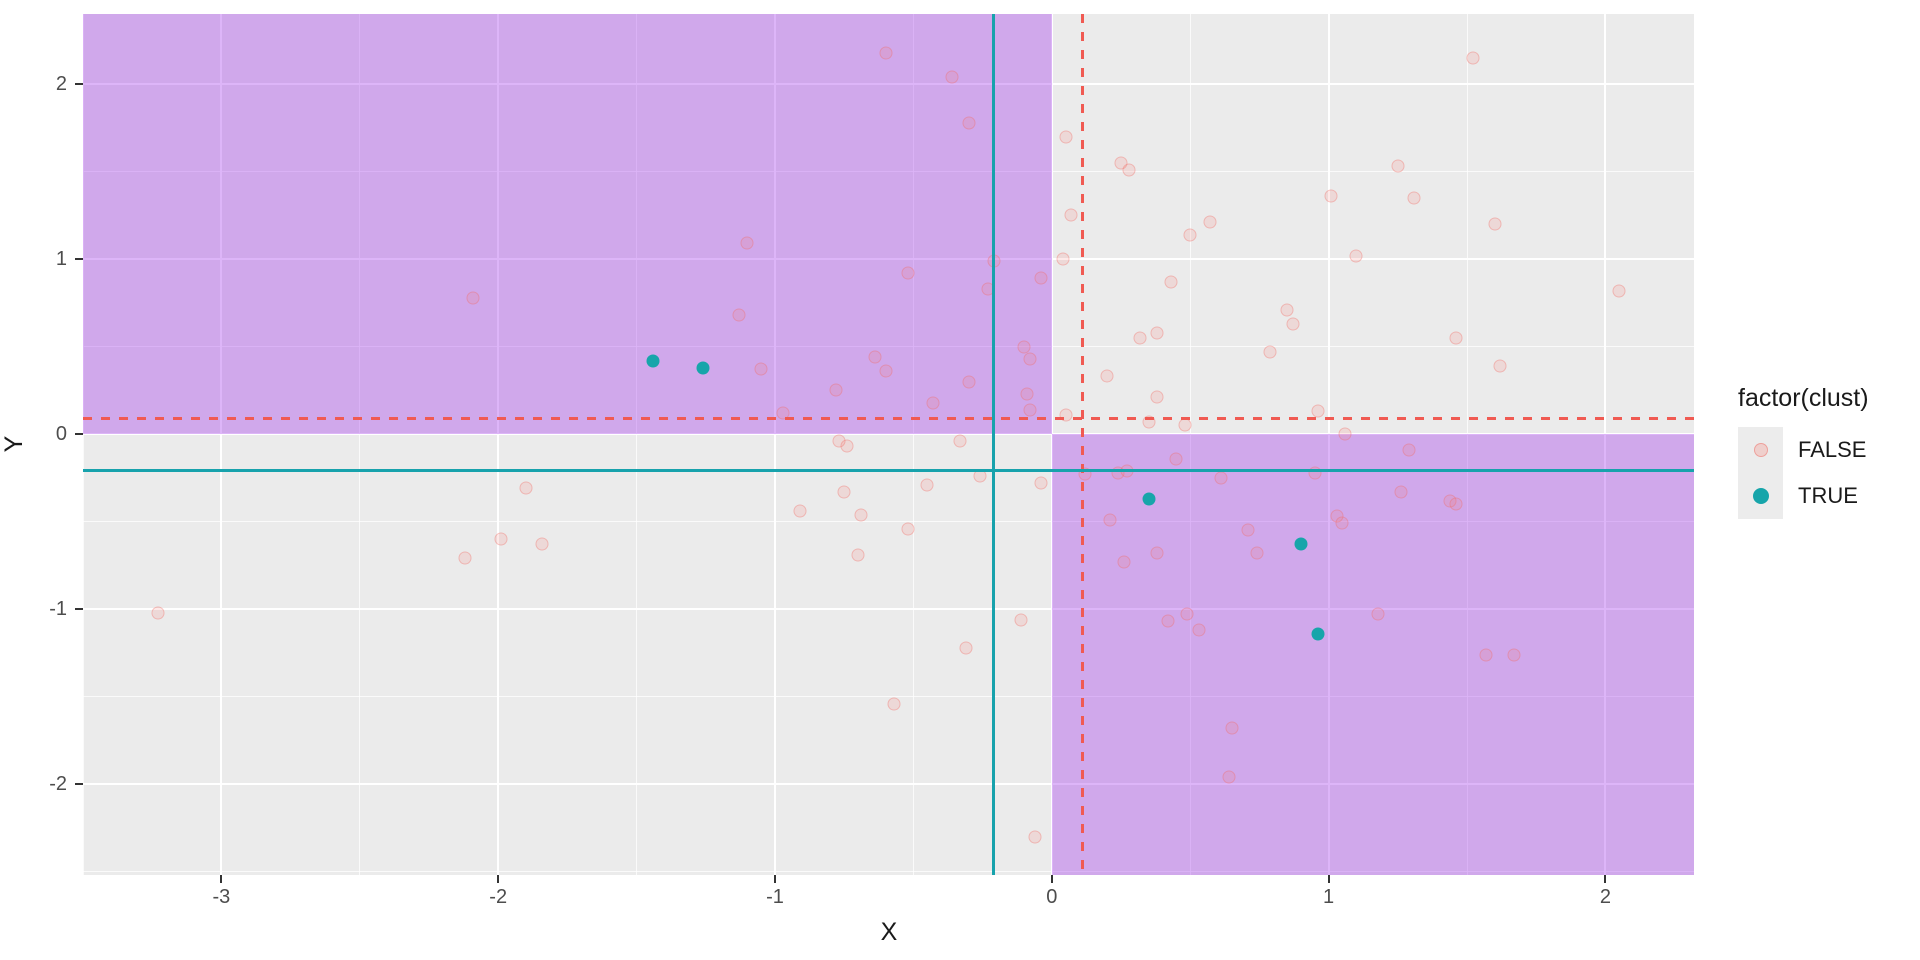  I want to click on legend-dot-false, so click(1760, 450).